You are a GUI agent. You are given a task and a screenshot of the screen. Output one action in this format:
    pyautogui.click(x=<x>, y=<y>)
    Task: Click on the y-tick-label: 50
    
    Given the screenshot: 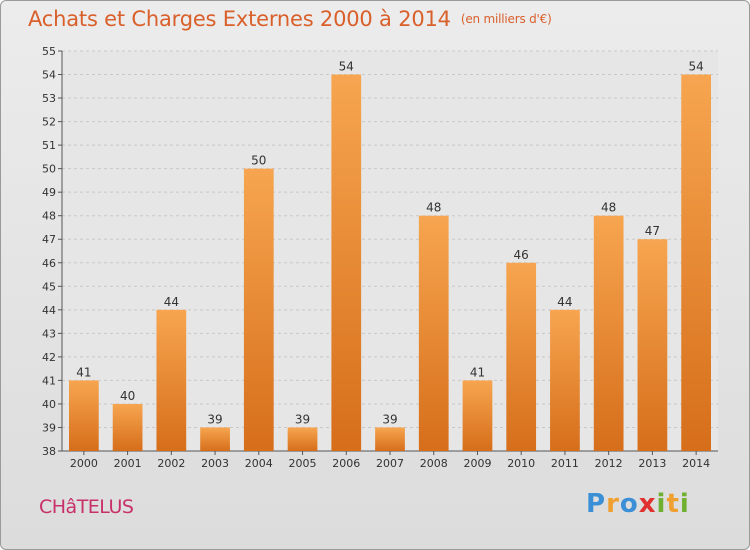 What is the action you would take?
    pyautogui.click(x=49, y=169)
    